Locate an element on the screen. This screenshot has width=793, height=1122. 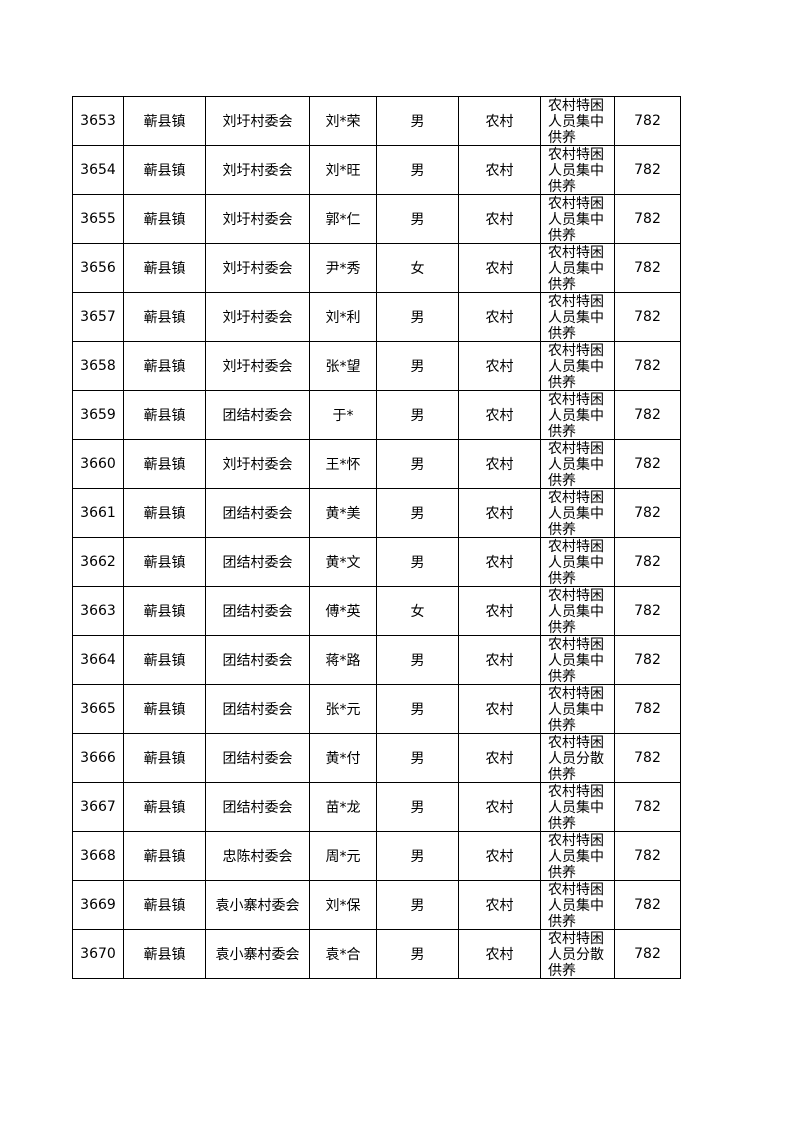
table-cell: 王*怀 is located at coordinates (343, 464).